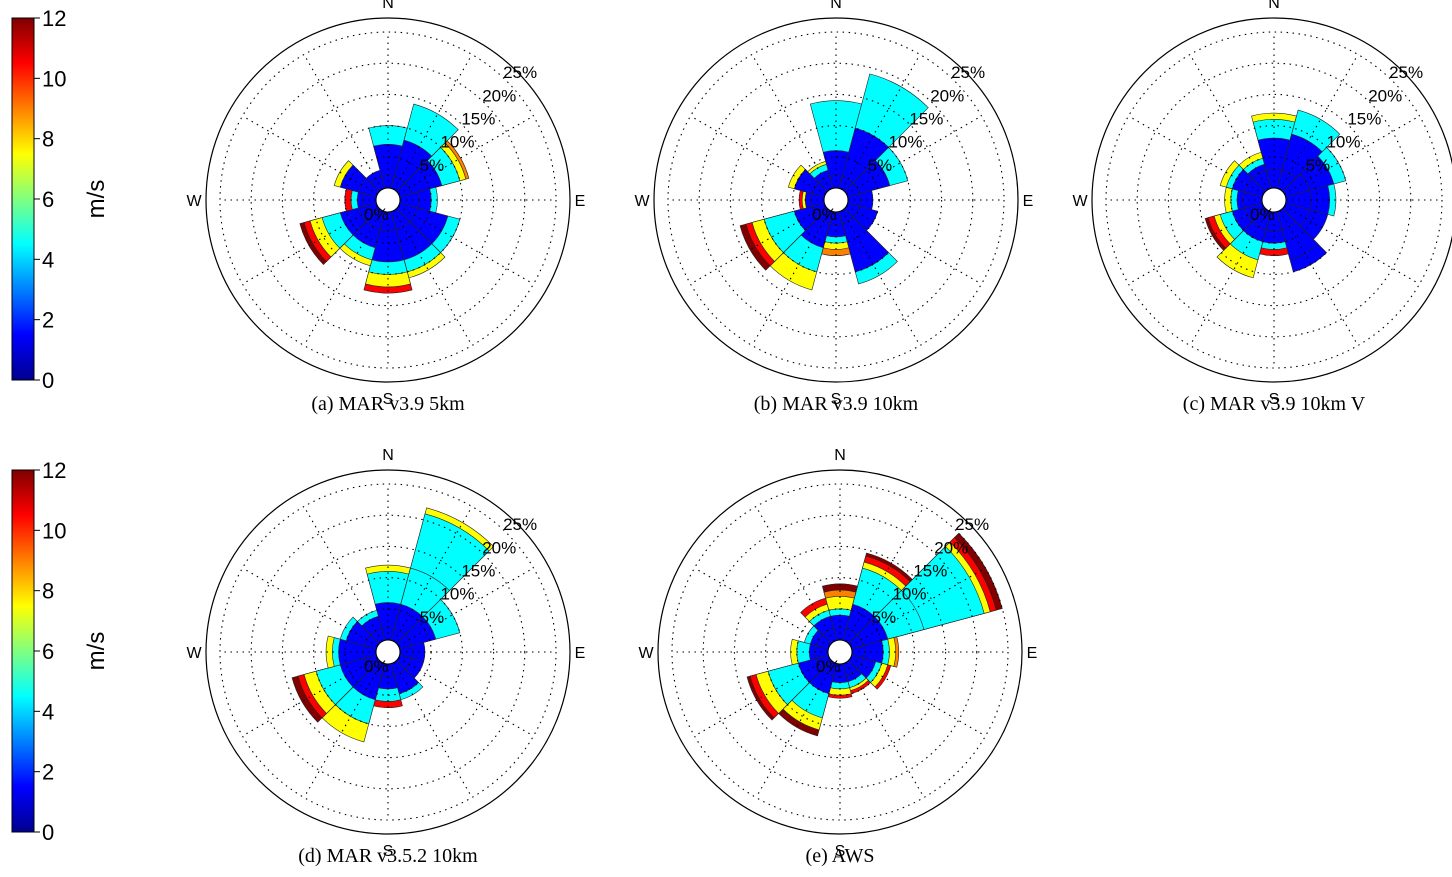  I want to click on colorbar-tick-label: 4, so click(48, 259).